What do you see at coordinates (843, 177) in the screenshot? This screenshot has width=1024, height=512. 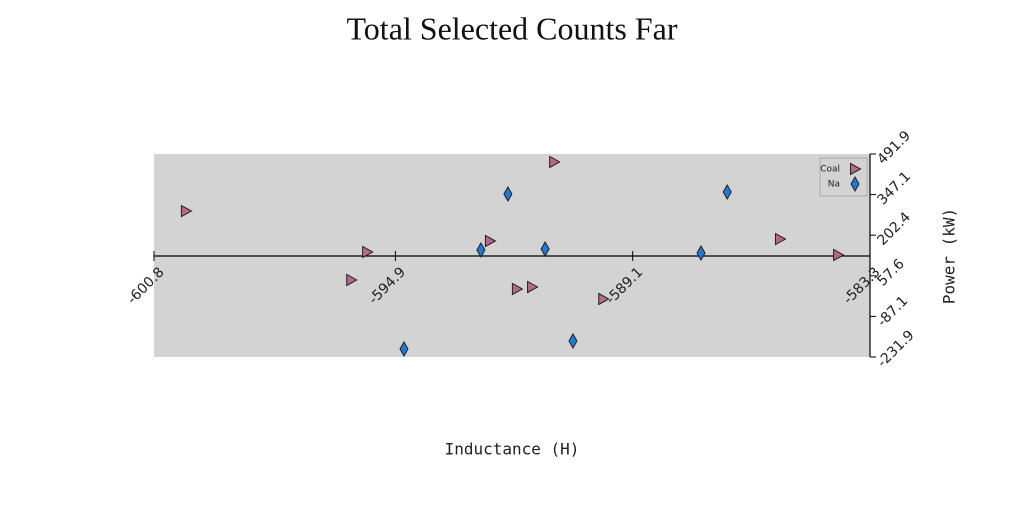 I see `legend-box` at bounding box center [843, 177].